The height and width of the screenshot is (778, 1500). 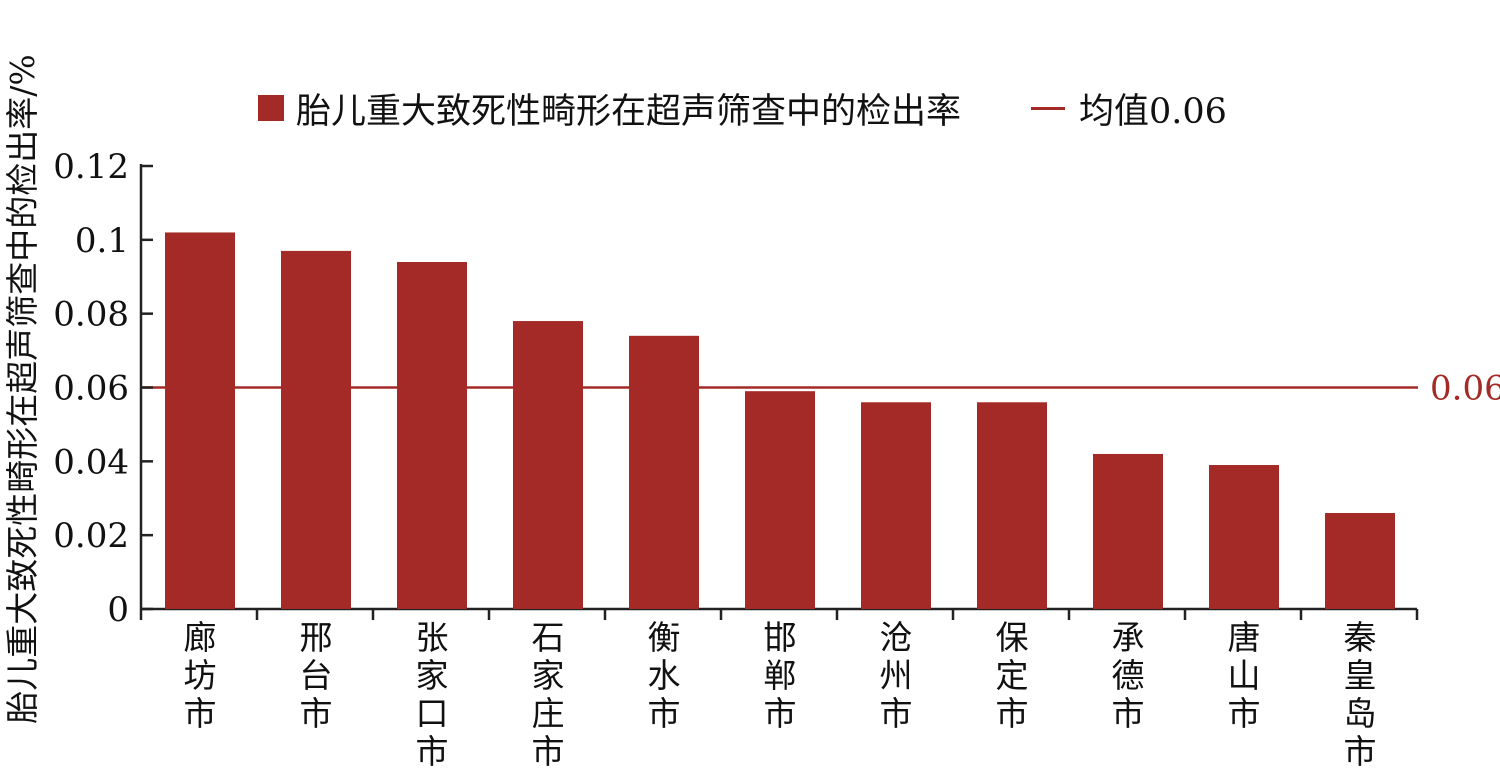 I want to click on x-tick-label: 张家口市, so click(x=432, y=694).